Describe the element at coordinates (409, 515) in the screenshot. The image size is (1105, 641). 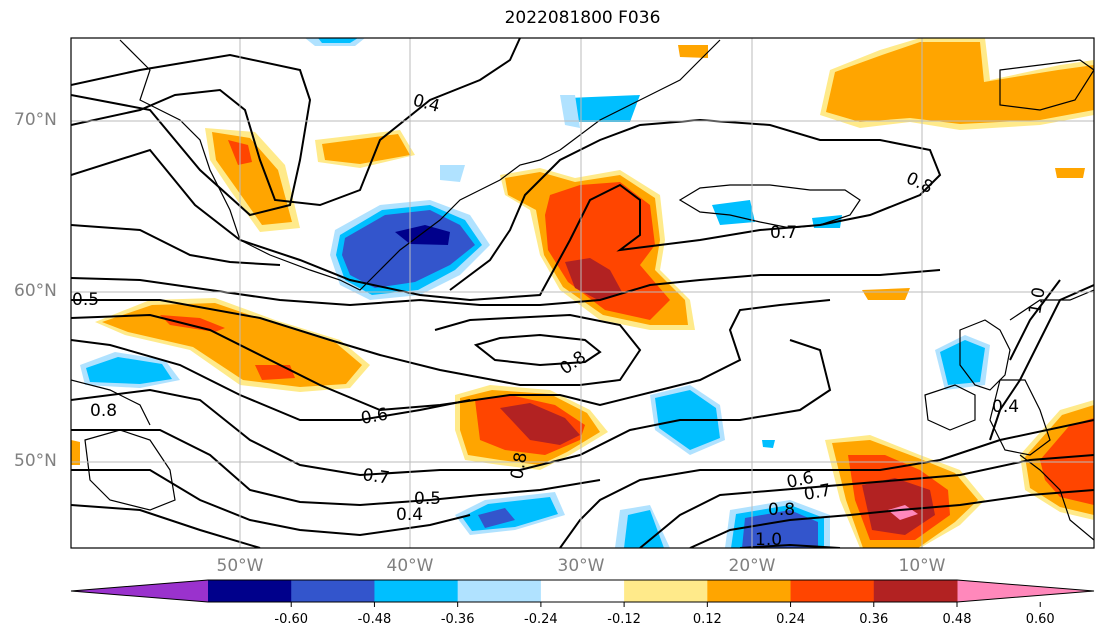
I see `contour-label: 0.4` at that location.